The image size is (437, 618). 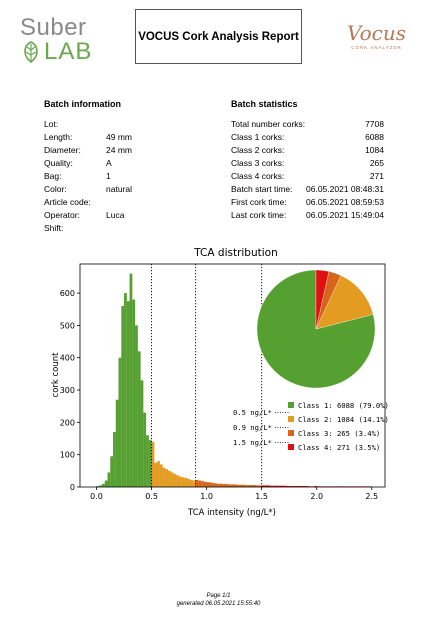 I want to click on y-tick-label: 0, so click(x=72, y=487).